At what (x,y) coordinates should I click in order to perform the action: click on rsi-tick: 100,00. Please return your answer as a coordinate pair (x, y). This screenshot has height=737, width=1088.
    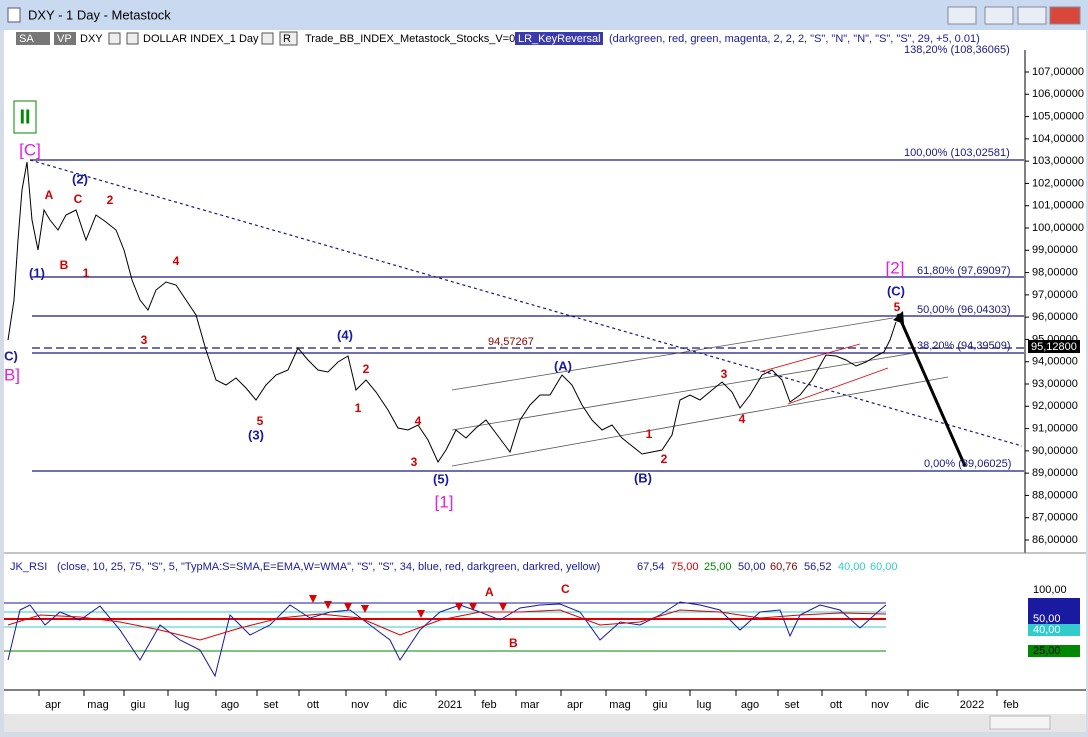
    Looking at the image, I should click on (1050, 590).